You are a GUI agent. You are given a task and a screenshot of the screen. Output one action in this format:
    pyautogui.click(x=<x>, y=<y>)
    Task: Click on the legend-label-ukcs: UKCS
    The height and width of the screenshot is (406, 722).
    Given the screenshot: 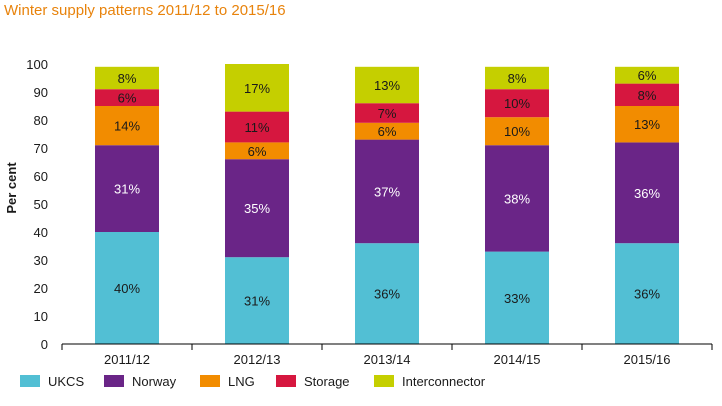 What is the action you would take?
    pyautogui.click(x=66, y=381)
    